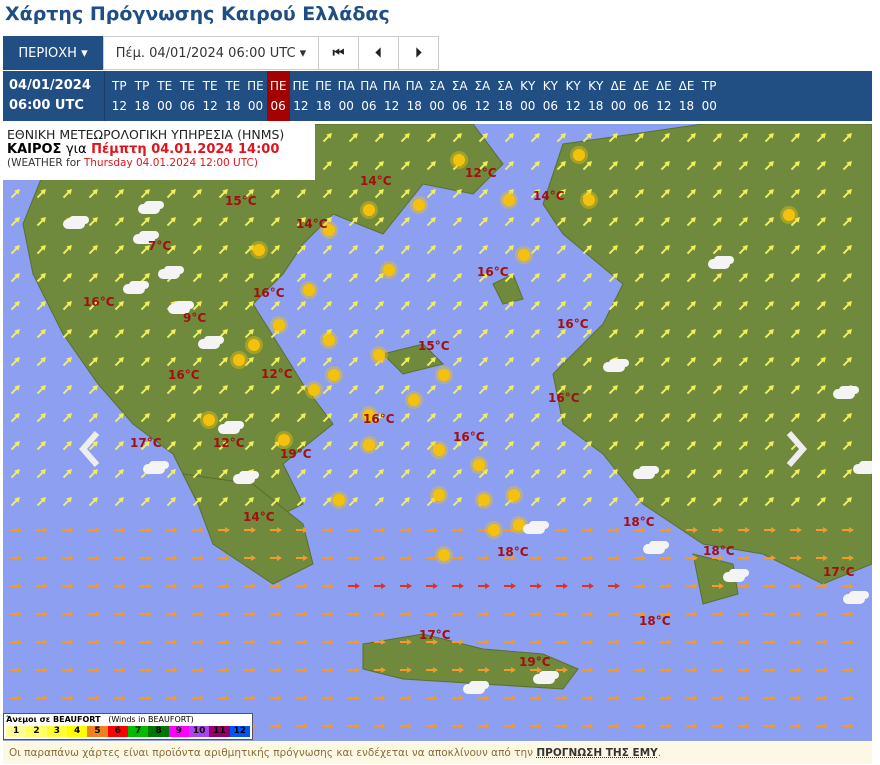 This screenshot has width=880, height=765. Describe the element at coordinates (482, 96) in the screenshot. I see `timeline-slot: ΣΑ 12` at that location.